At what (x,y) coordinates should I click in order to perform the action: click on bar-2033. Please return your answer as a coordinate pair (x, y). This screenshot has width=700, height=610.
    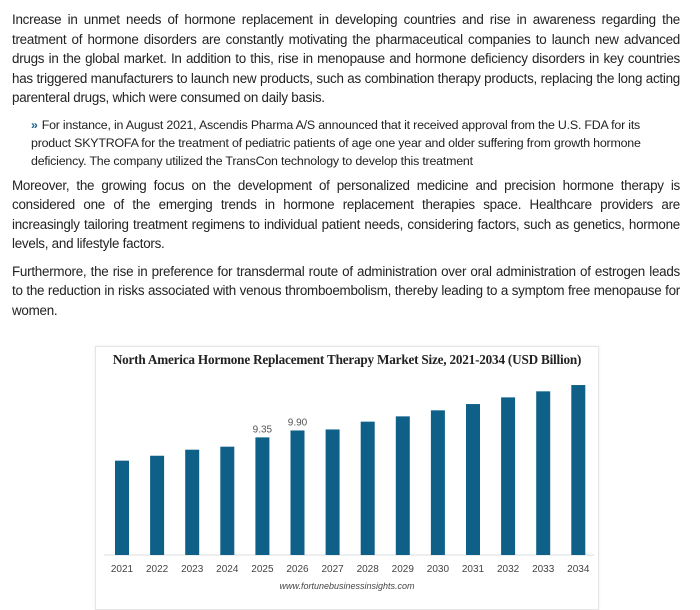
    Looking at the image, I should click on (543, 473).